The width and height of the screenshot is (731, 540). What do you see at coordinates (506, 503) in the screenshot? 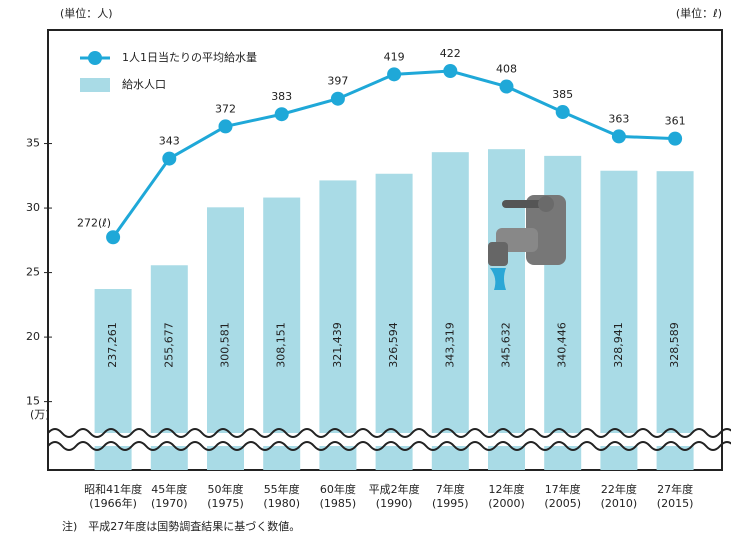
I see `x-tick-sublabel: (2000)` at bounding box center [506, 503].